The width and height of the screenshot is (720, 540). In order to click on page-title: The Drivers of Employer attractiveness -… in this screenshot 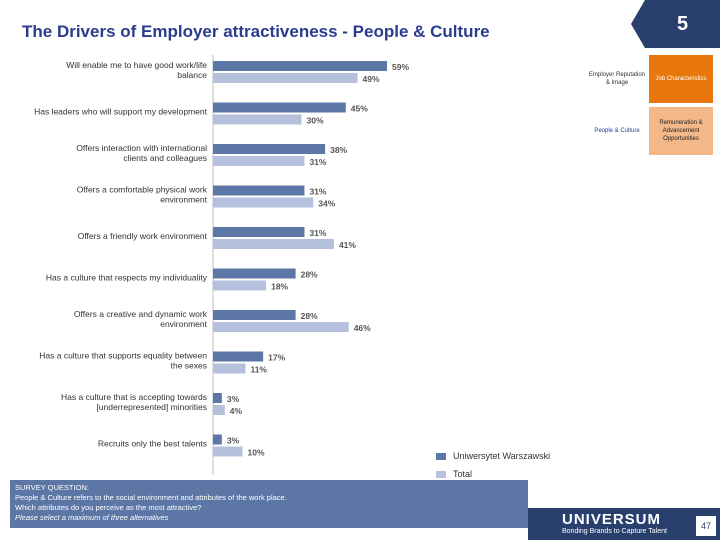, I will do `click(256, 31)`.